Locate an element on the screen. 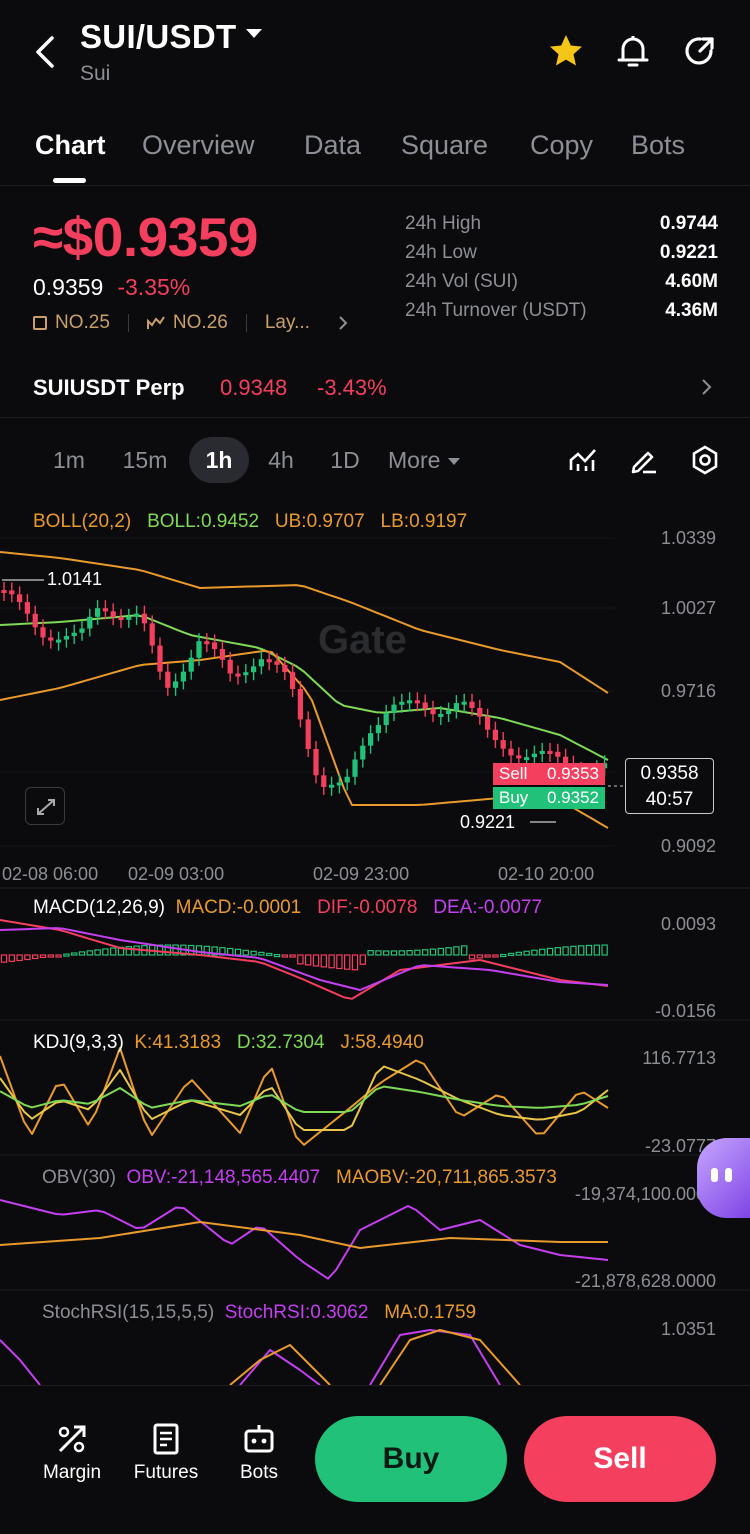 This screenshot has width=750, height=1534. last-price: 0.9359 is located at coordinates (68, 287).